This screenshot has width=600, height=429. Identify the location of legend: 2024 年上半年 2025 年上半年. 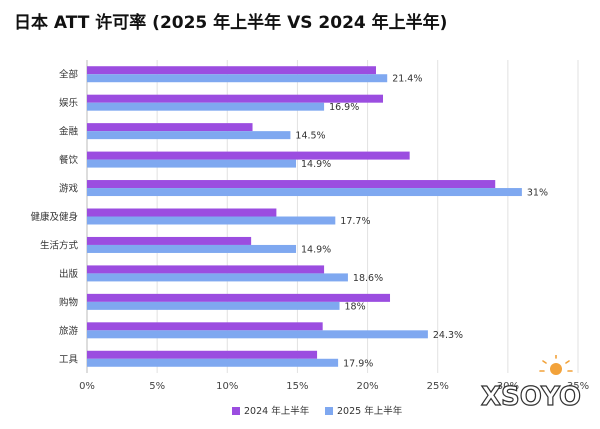
(317, 411).